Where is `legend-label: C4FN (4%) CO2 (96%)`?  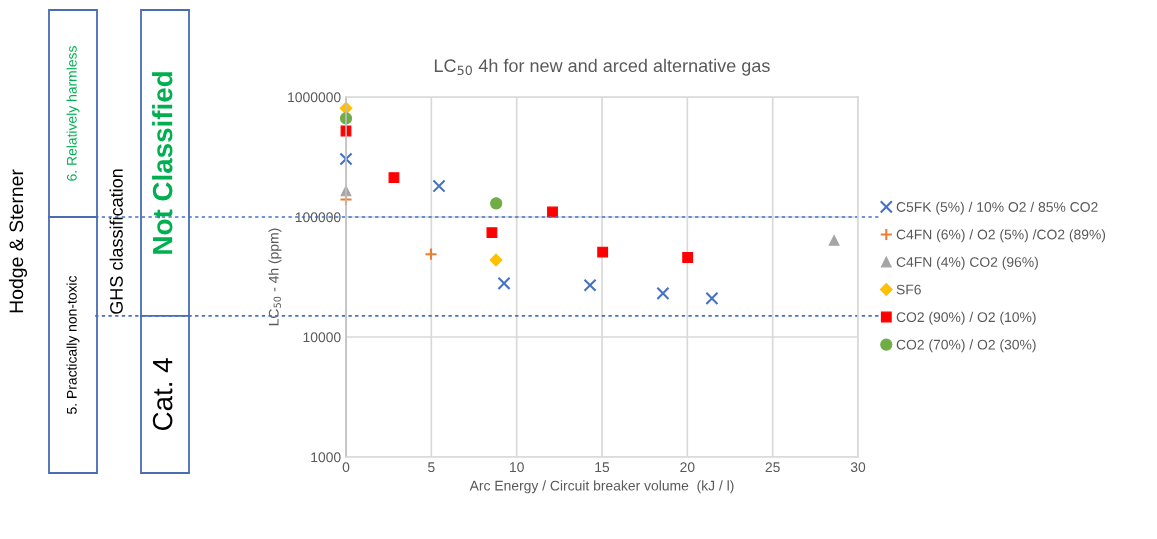 legend-label: C4FN (4%) CO2 (96%) is located at coordinates (967, 263).